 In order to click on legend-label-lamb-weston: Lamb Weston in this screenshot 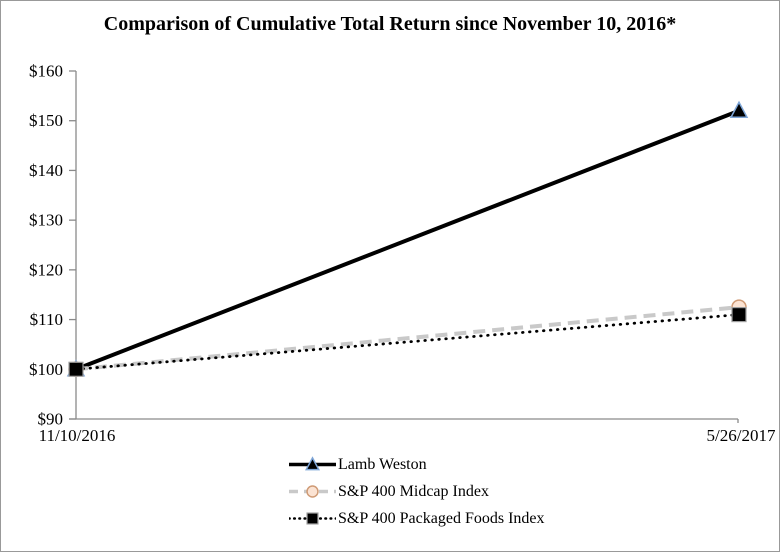, I will do `click(382, 464)`.